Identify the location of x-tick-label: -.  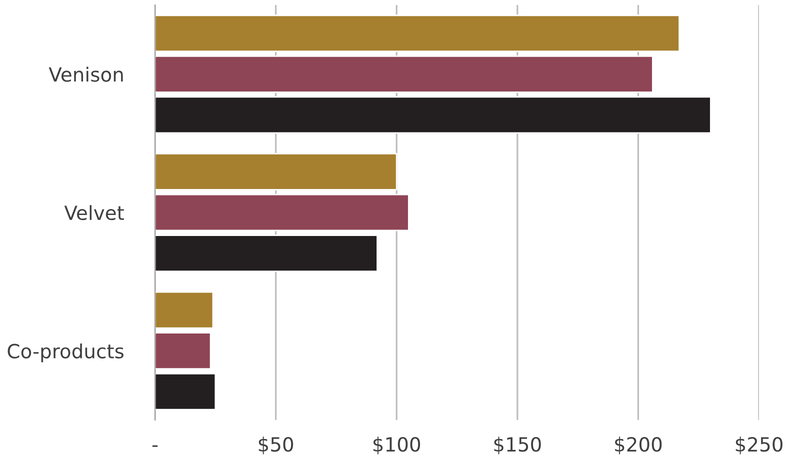
(155, 446).